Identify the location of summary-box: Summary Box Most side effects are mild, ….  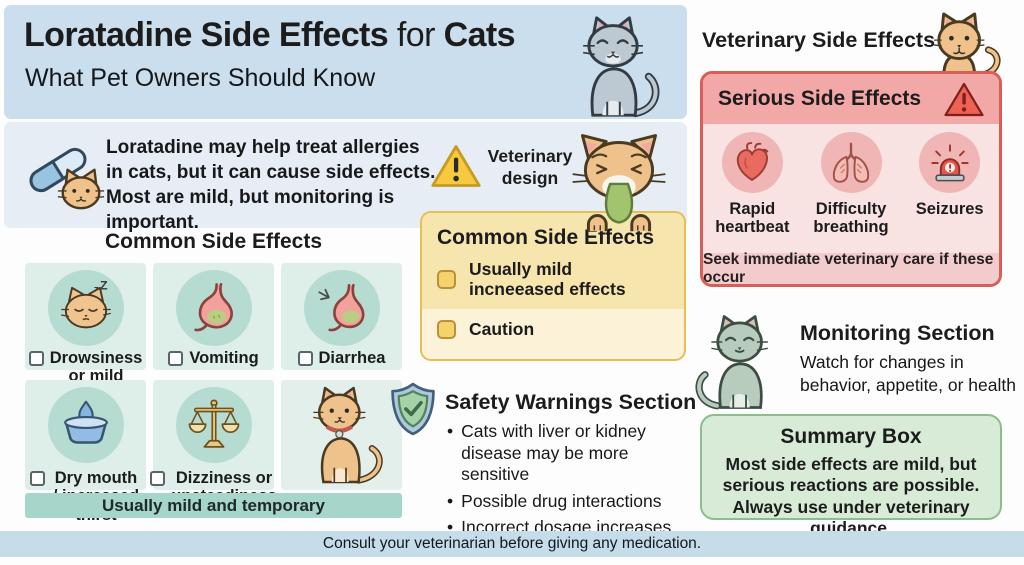
(851, 476).